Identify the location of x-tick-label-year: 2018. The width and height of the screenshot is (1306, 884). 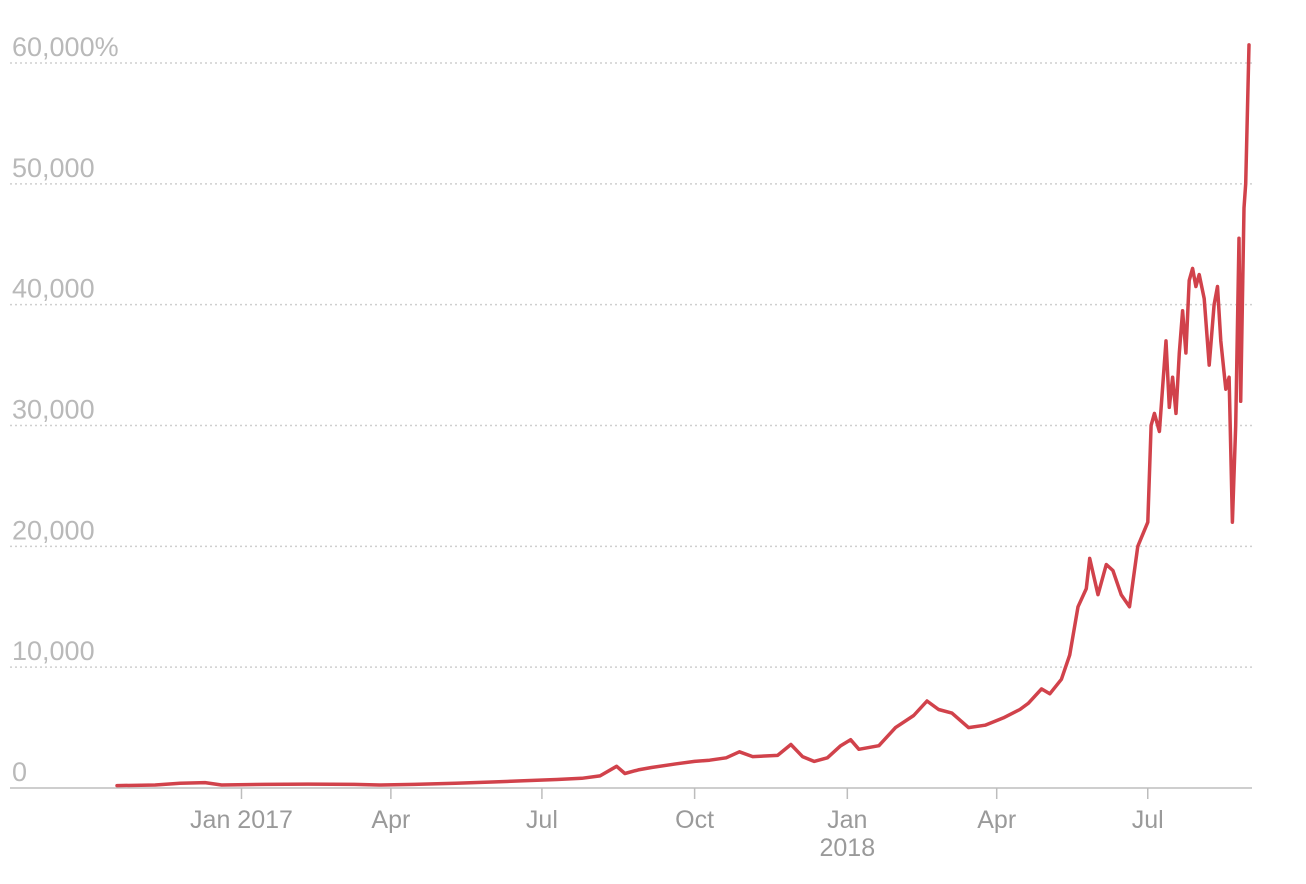
(848, 848).